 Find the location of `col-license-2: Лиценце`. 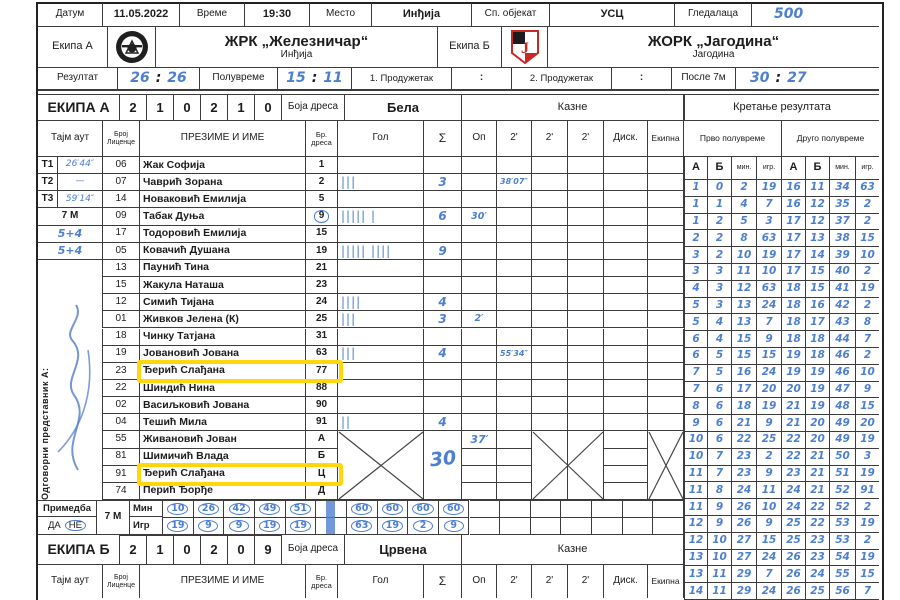

col-license-2: Лиценце is located at coordinates (121, 142).